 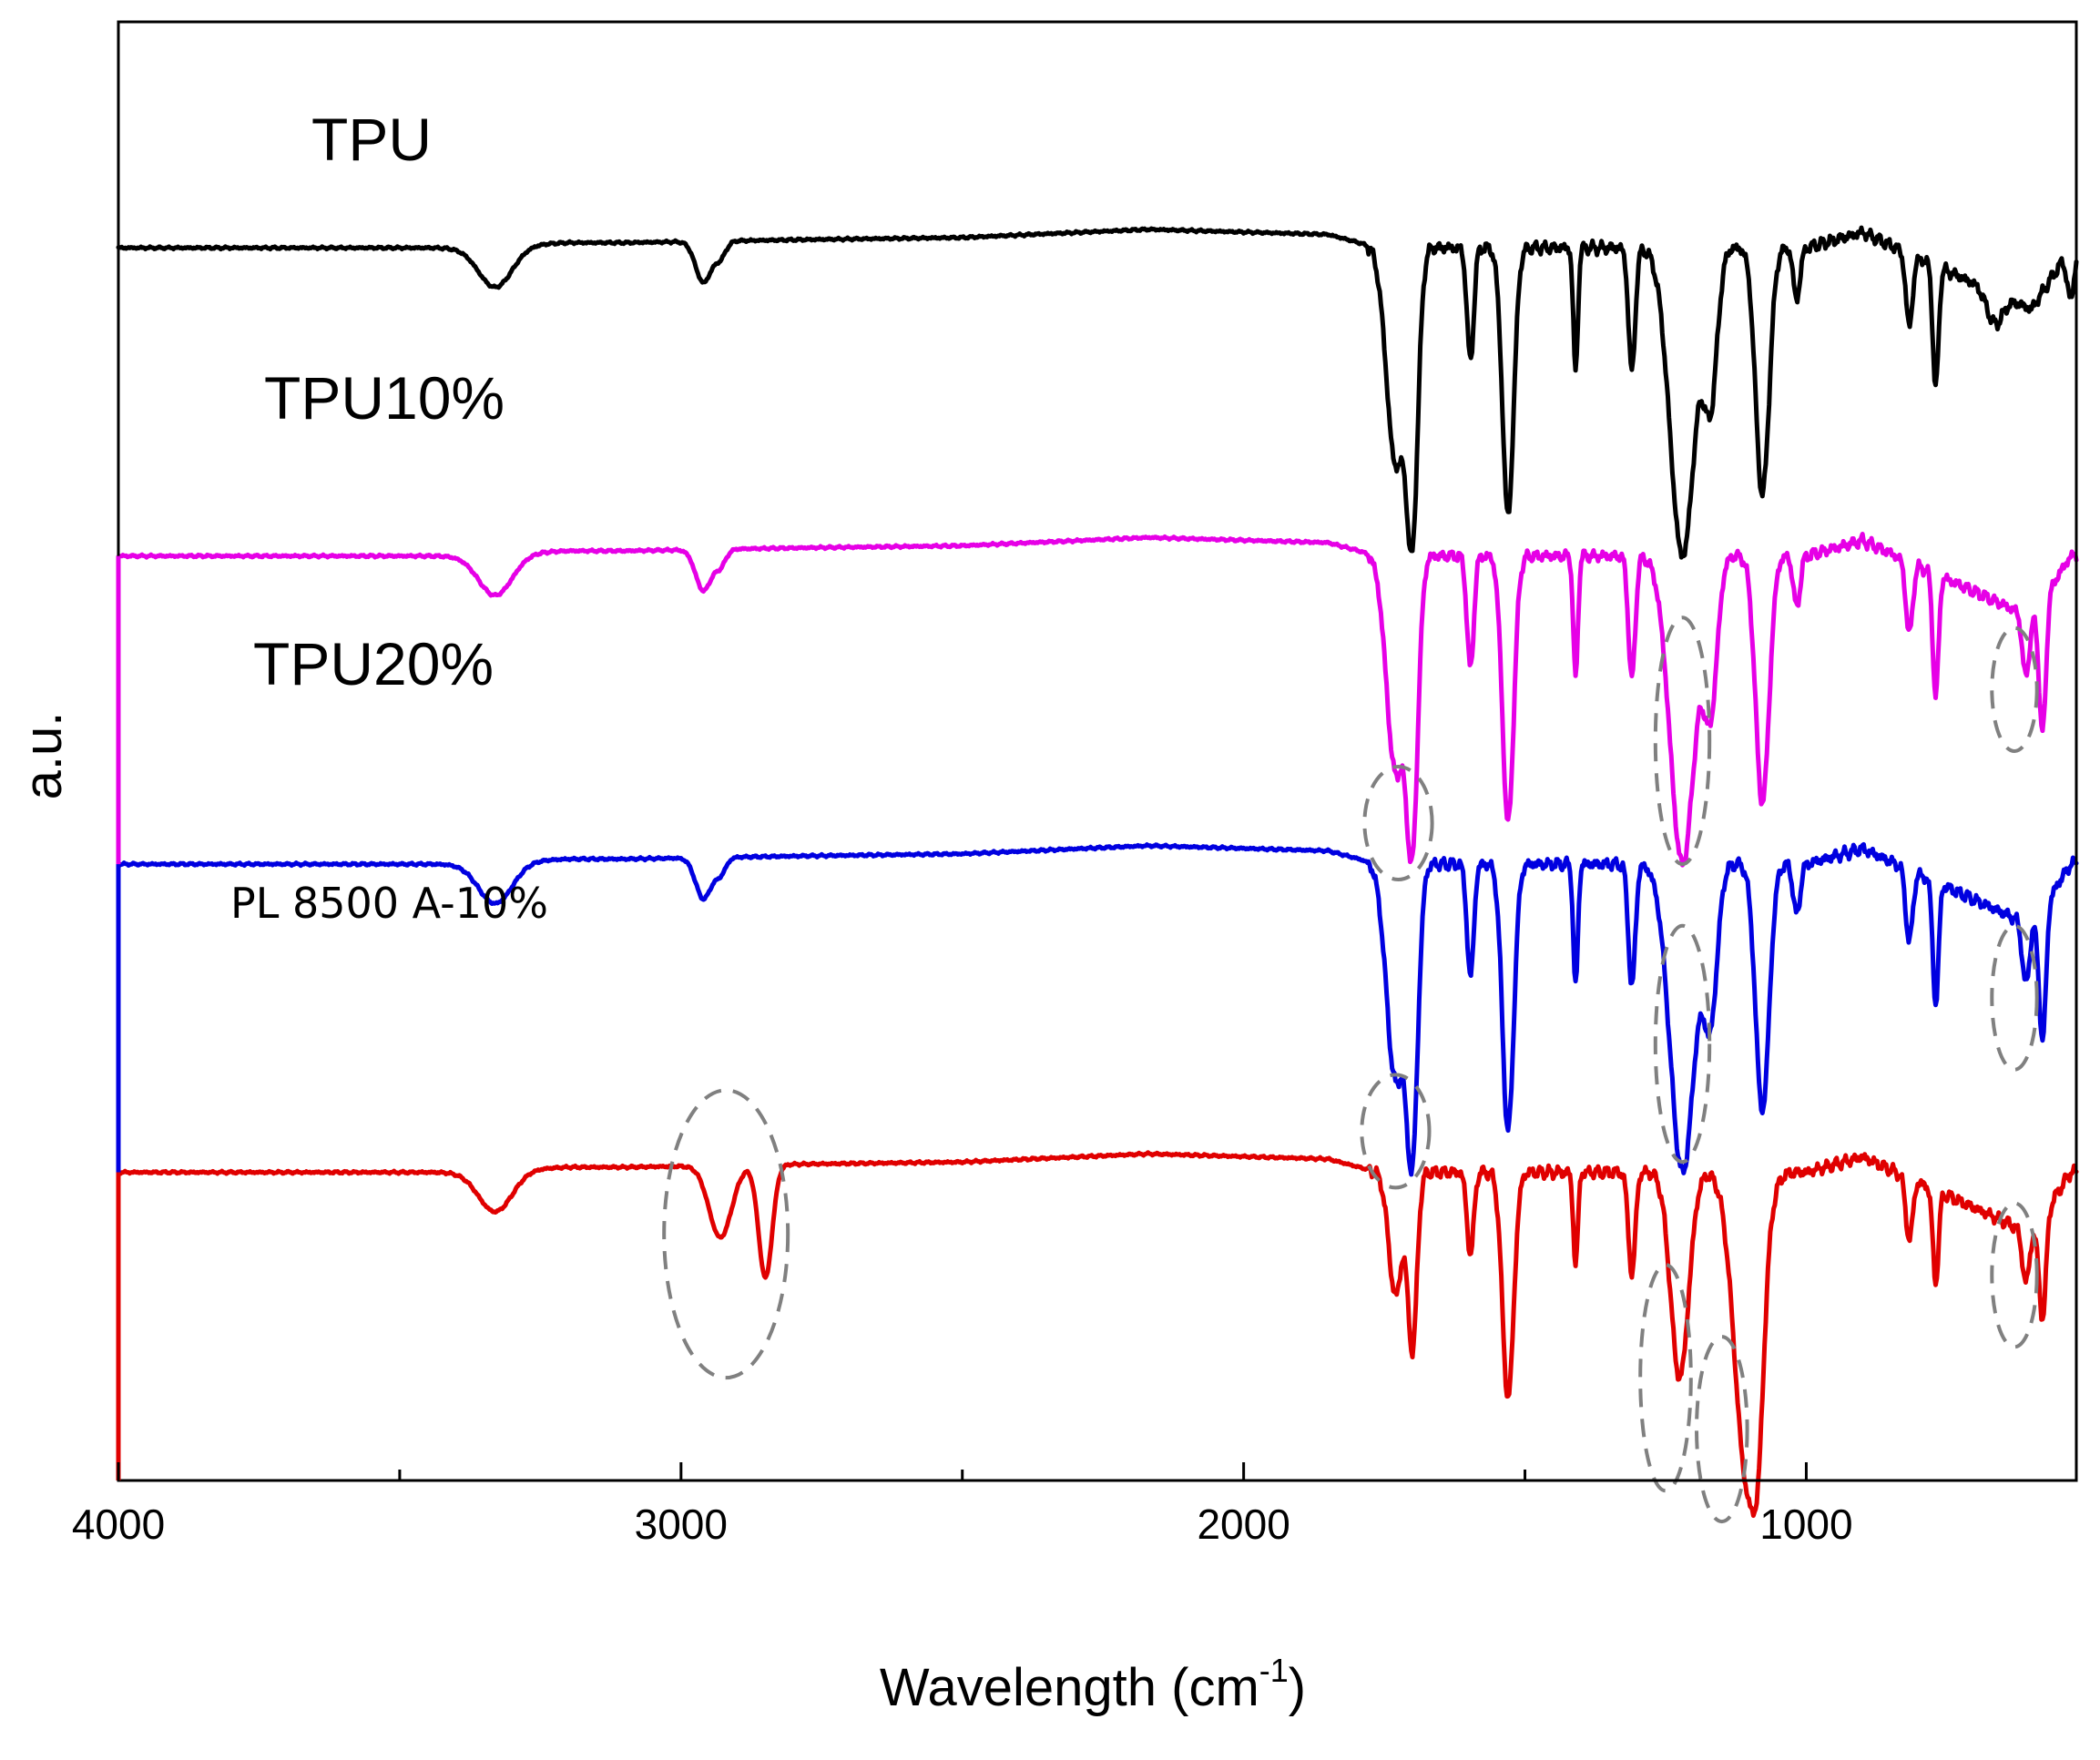 What do you see at coordinates (1069, 1688) in the screenshot?
I see `x-axis-title-main: Wavelength (cm` at bounding box center [1069, 1688].